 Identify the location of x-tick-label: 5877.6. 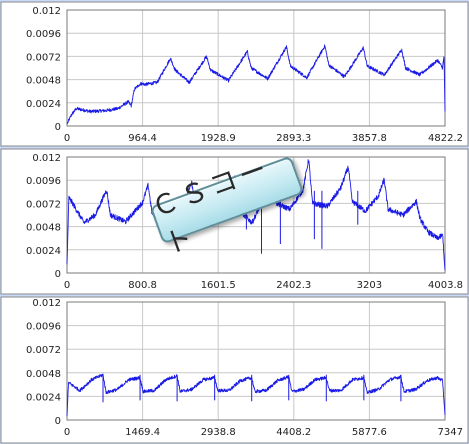
(369, 432).